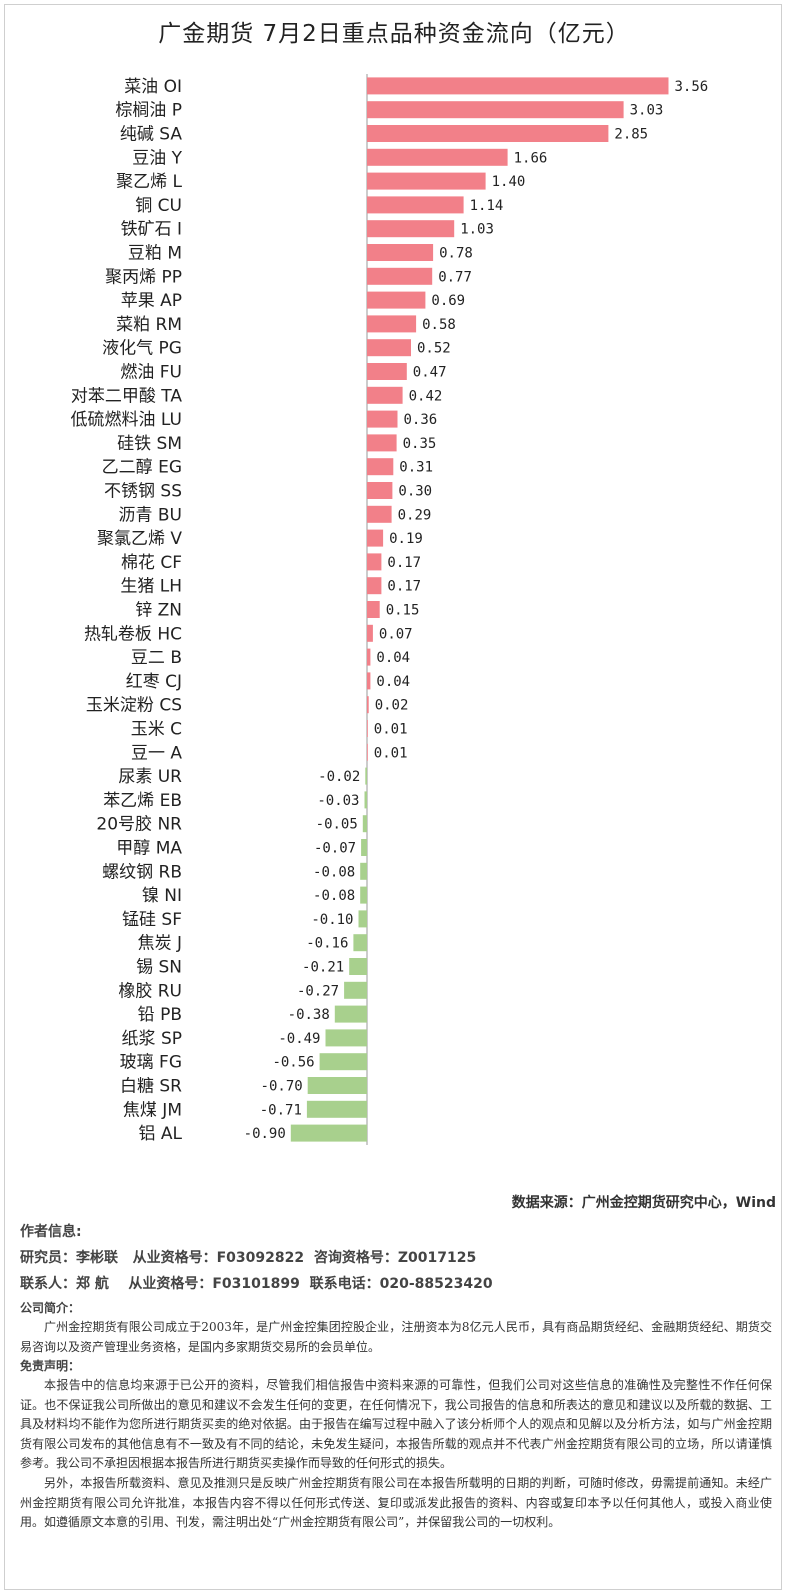  Describe the element at coordinates (415, 515) in the screenshot. I see `data-label: 0.29` at that location.